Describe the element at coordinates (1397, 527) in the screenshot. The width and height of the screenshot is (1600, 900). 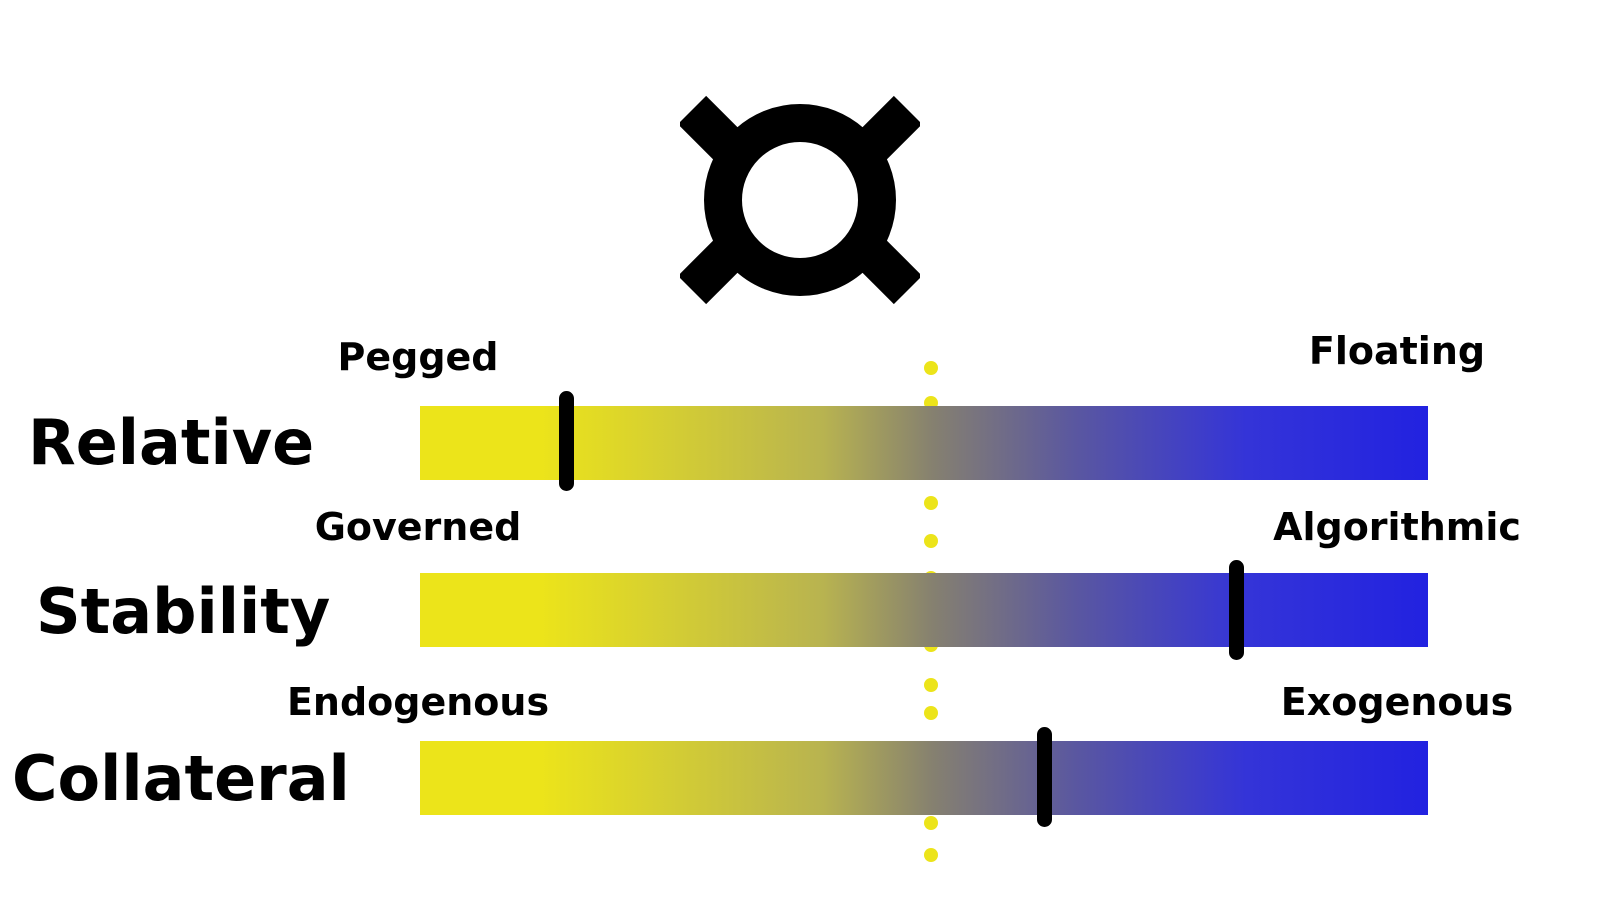
I see `right-endpoint-label-stability: Algorithmic` at that location.